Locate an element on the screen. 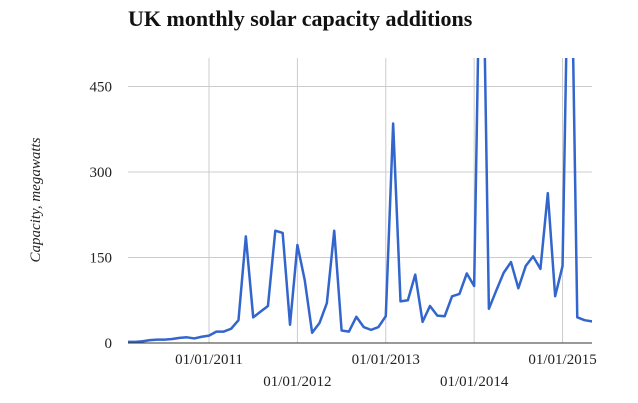  y-tick-label: 300 is located at coordinates (101, 173).